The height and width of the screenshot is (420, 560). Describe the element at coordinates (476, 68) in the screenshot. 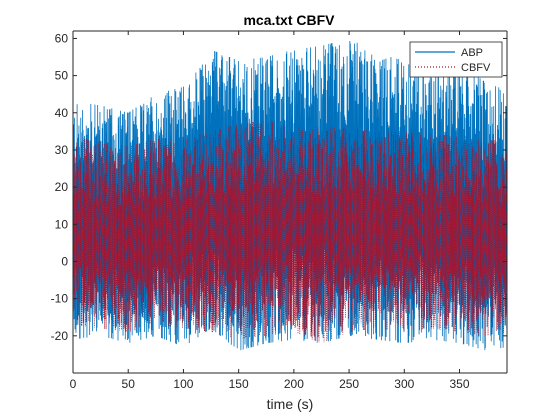

I see `legend-label-cbfv: CBFV` at that location.